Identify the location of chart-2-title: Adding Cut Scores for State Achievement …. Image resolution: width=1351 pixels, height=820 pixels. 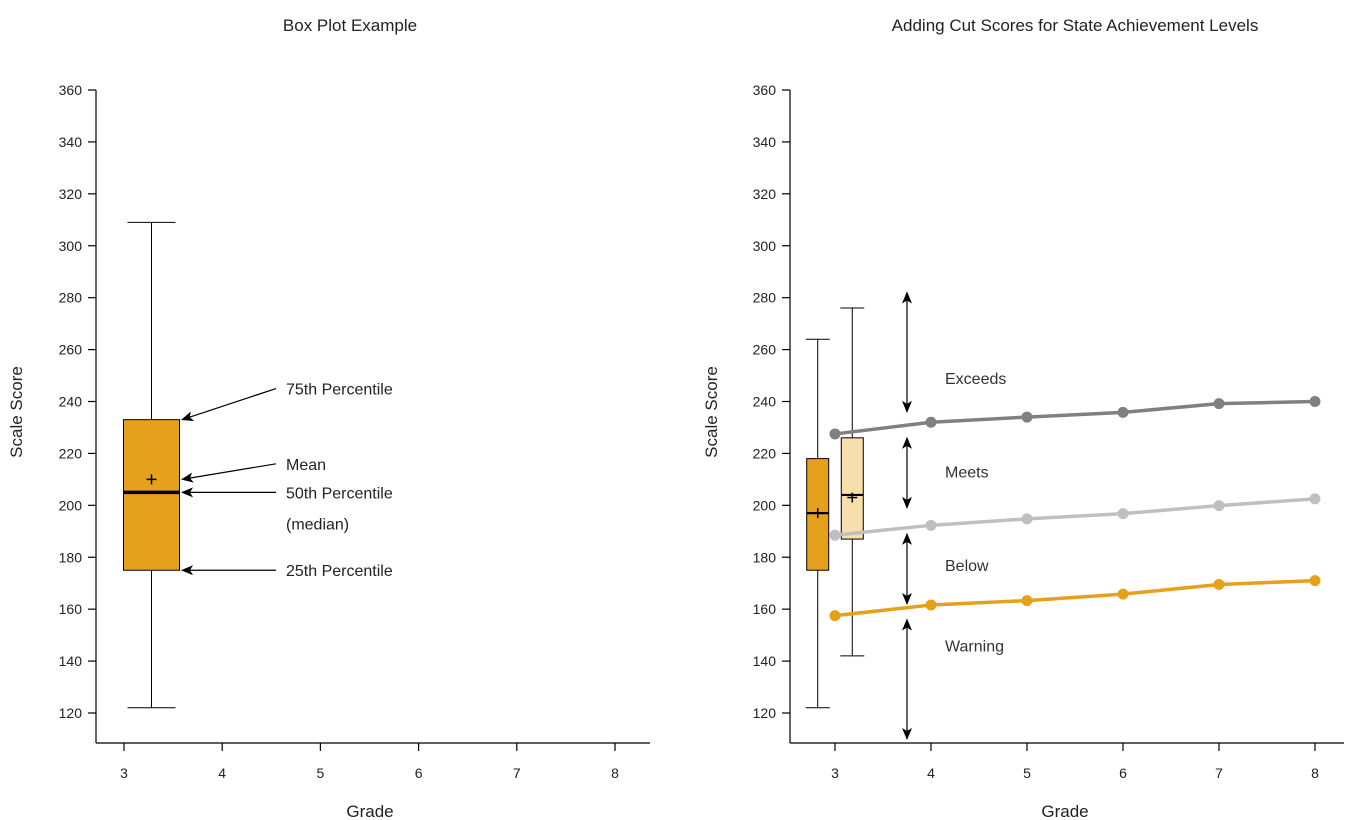
(1075, 25).